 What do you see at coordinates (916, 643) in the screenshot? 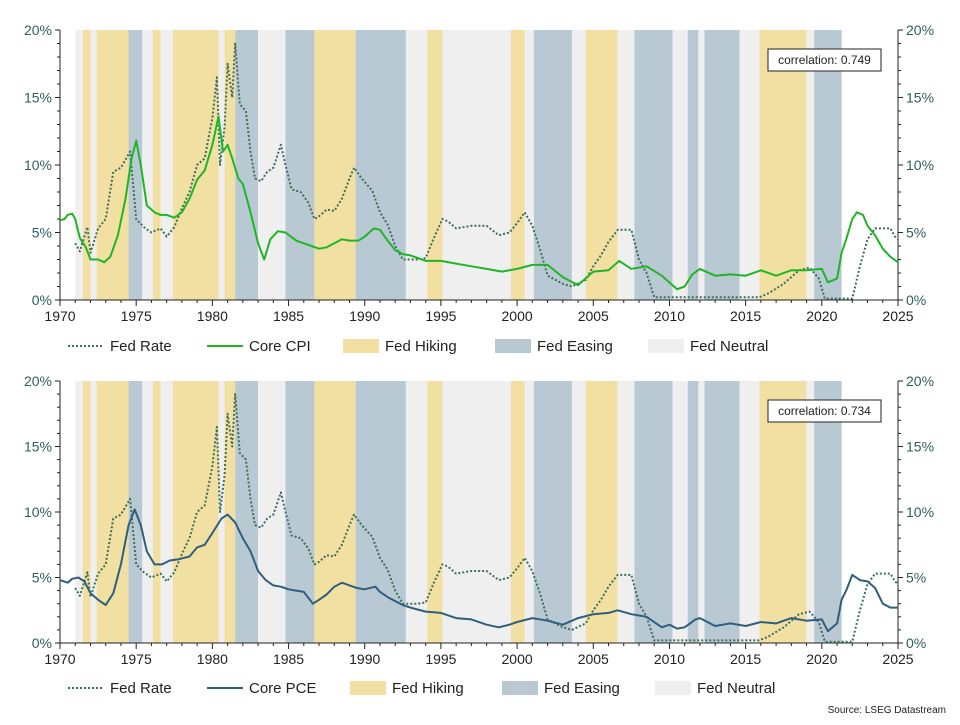
I see `y-tick-label-right: 0%` at bounding box center [916, 643].